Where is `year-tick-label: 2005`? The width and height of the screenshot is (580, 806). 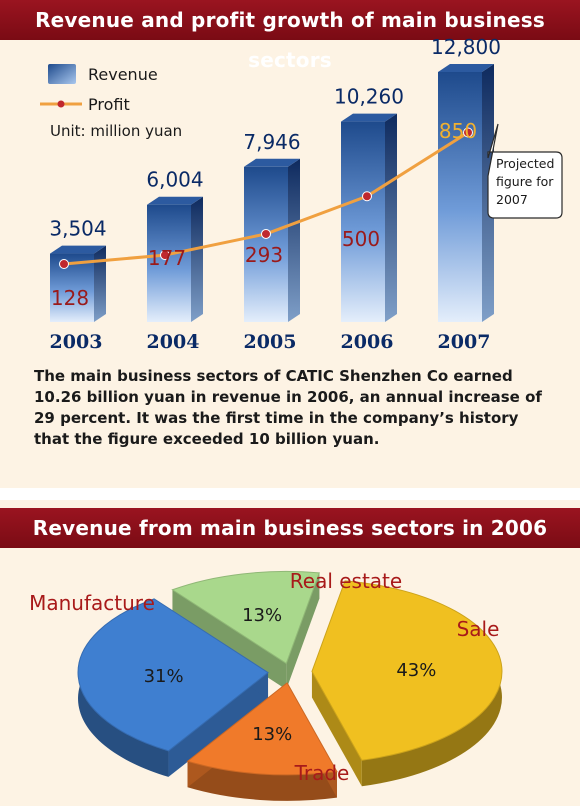 year-tick-label: 2005 is located at coordinates (270, 342).